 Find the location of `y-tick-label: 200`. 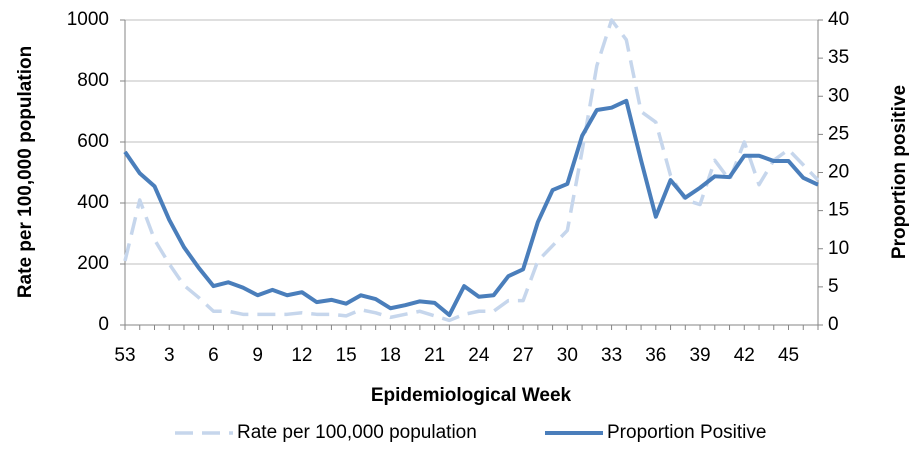

y-tick-label: 200 is located at coordinates (93, 263).